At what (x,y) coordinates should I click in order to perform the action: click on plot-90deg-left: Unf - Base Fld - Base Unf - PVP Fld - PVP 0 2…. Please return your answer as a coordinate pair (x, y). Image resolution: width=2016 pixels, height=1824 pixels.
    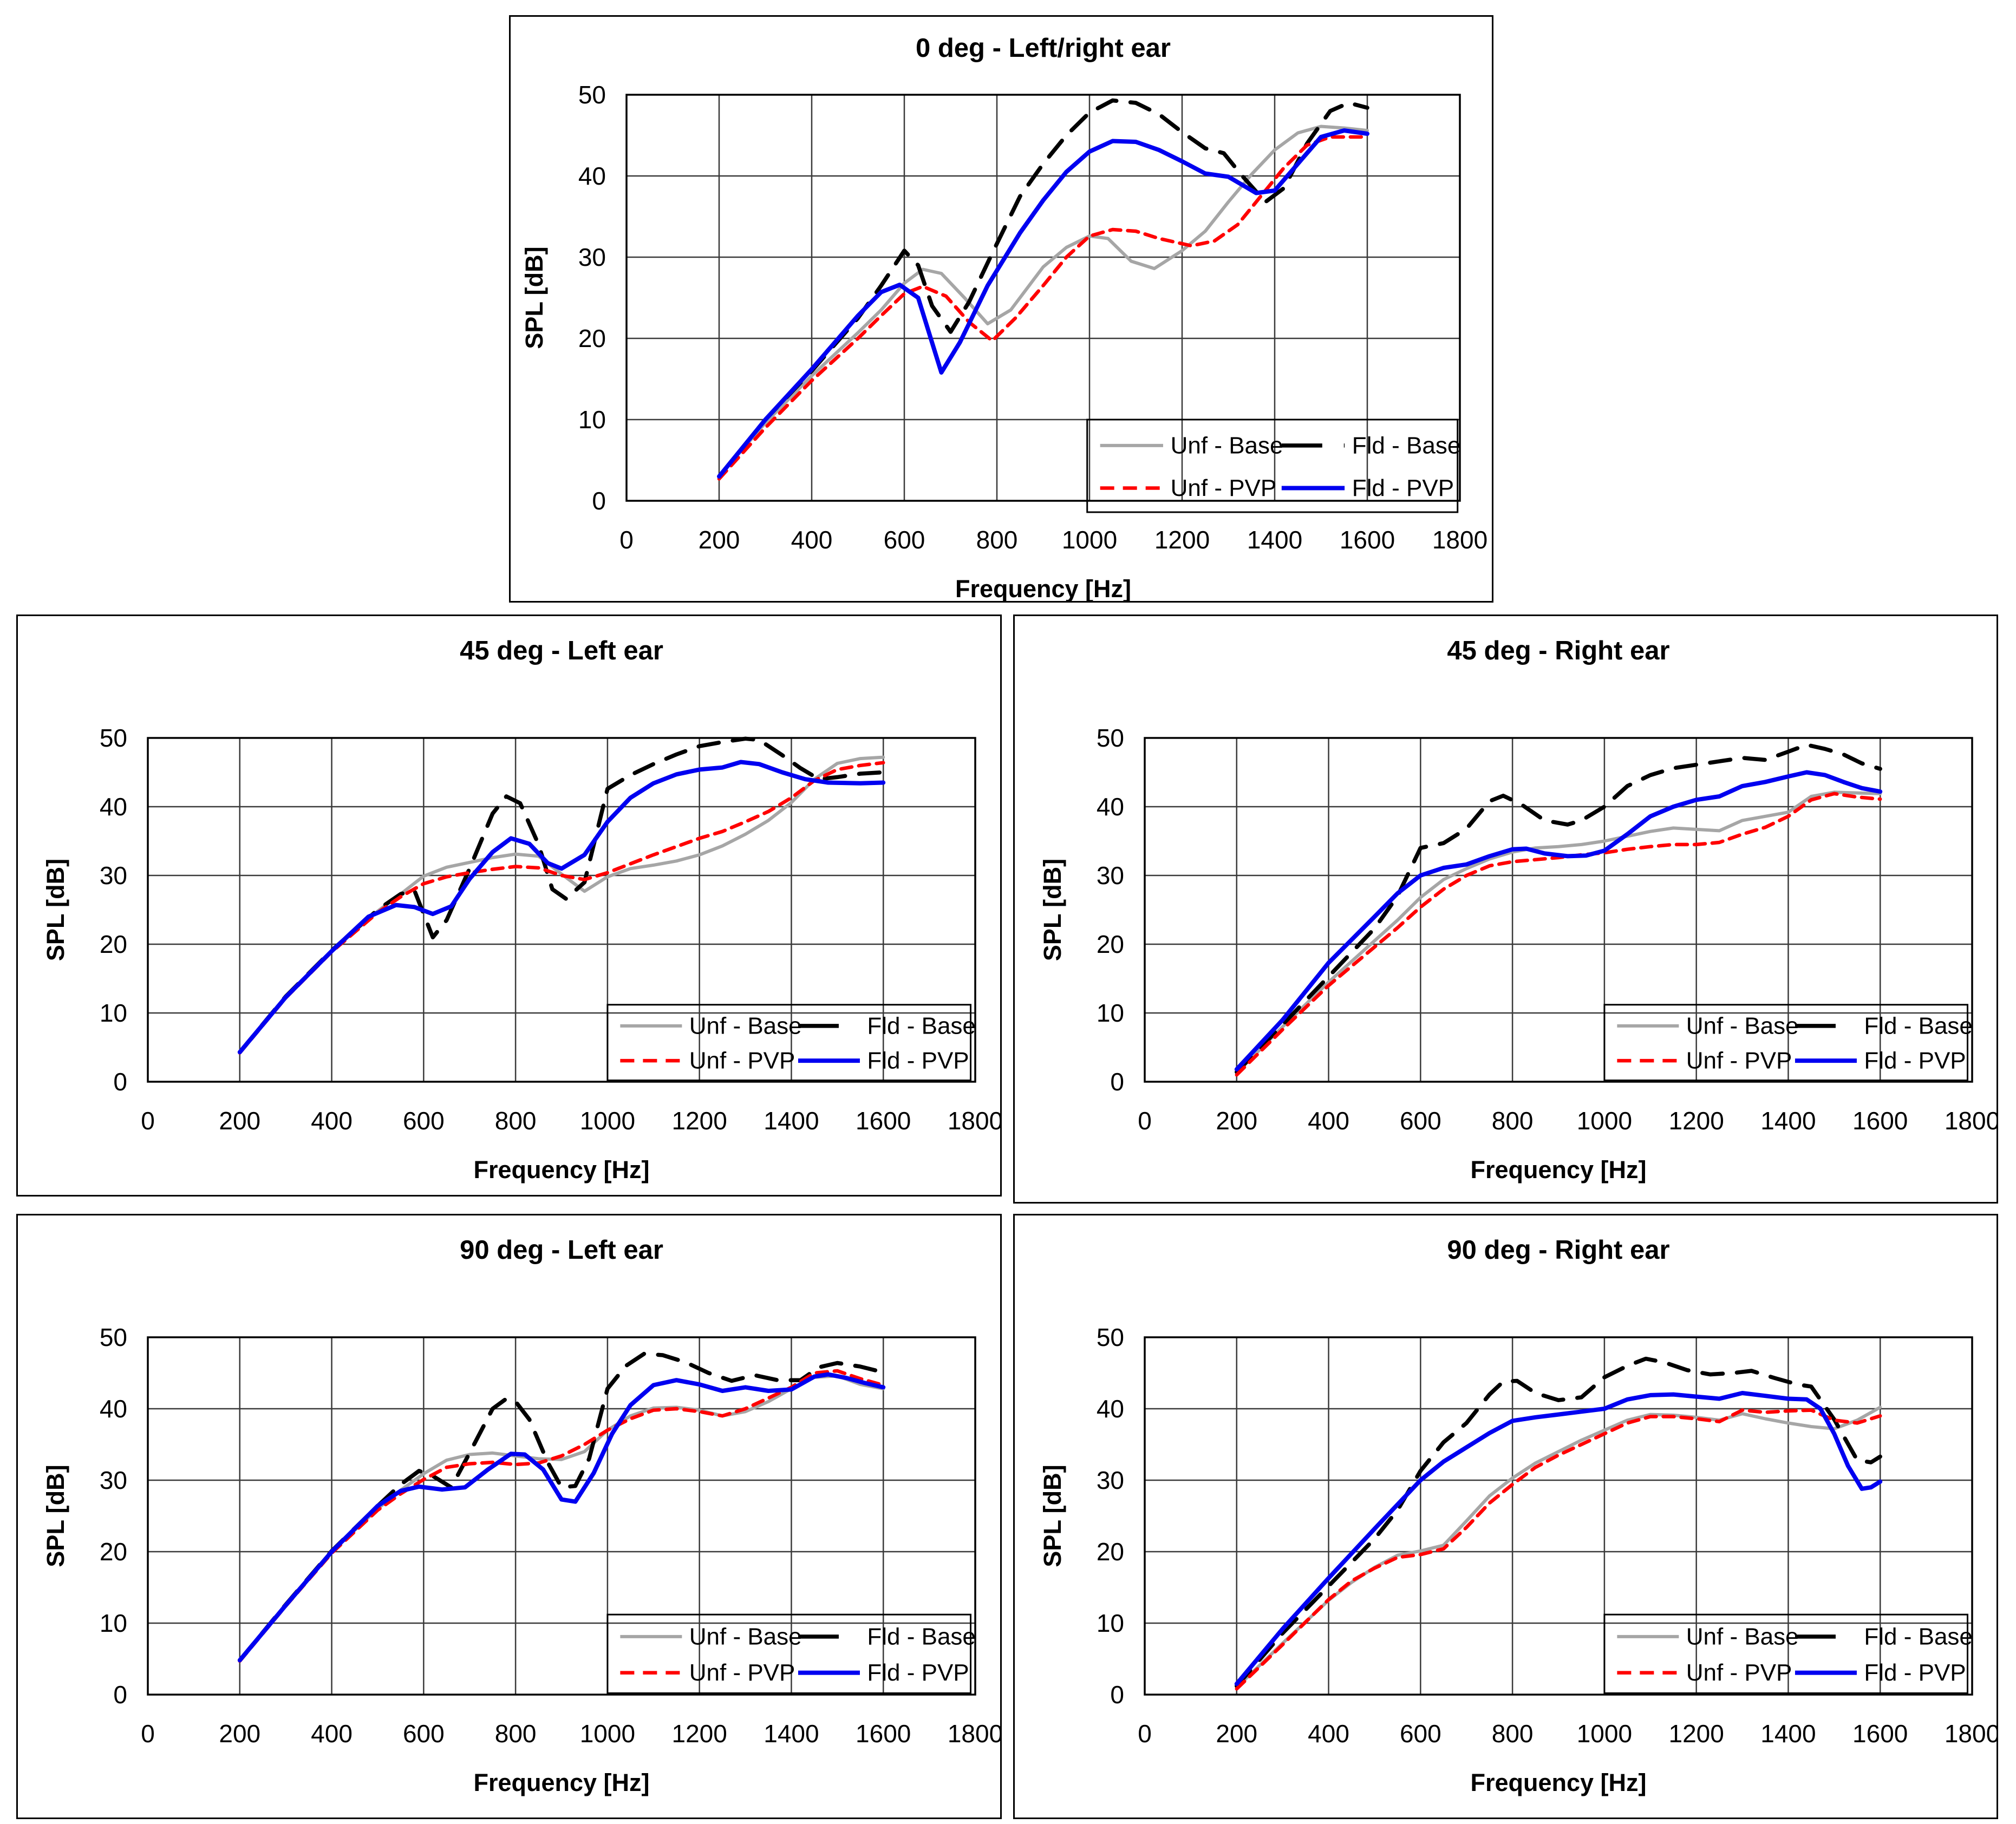
    Looking at the image, I should click on (521, 1559).